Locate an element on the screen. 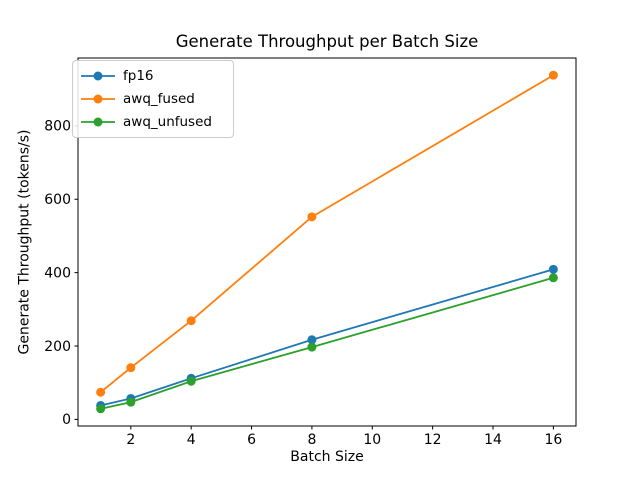 This screenshot has height=480, width=640. y-tick-label: 400 is located at coordinates (57, 273).